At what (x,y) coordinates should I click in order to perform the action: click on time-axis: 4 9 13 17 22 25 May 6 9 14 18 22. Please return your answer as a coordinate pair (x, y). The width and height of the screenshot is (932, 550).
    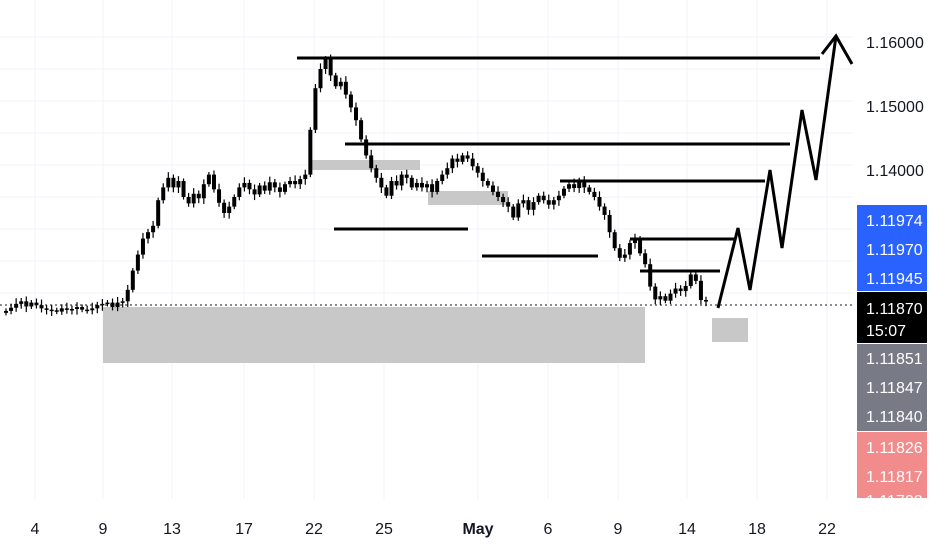
    Looking at the image, I should click on (433, 529).